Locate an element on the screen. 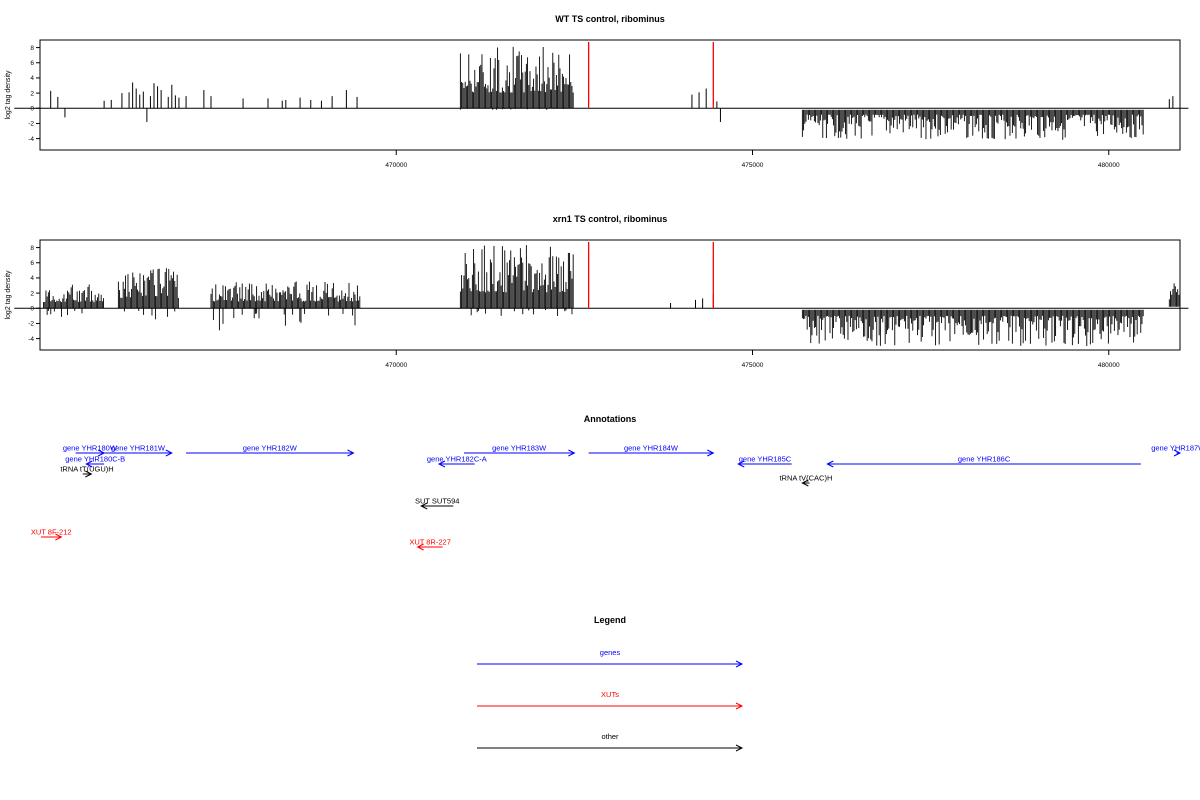 The image size is (1200, 800). annotation-feature: gene YHR184W is located at coordinates (651, 450).